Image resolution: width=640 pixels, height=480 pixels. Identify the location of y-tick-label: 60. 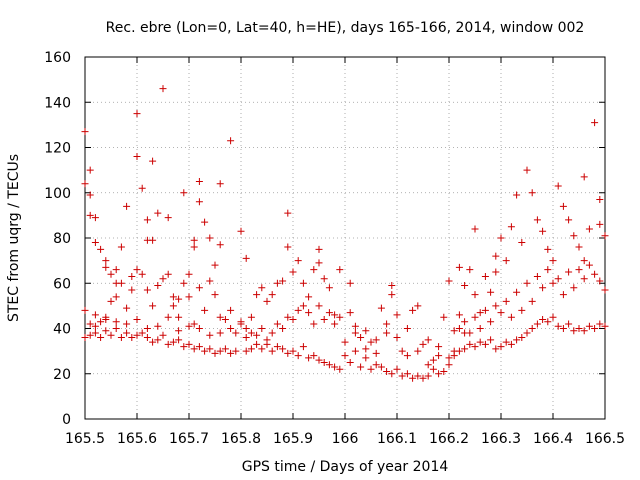
(62, 284).